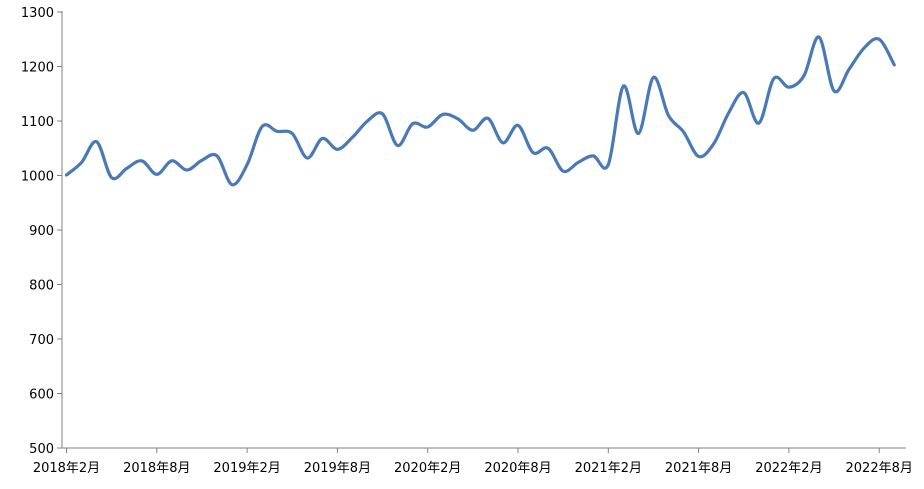 The width and height of the screenshot is (924, 489). What do you see at coordinates (698, 468) in the screenshot?
I see `x-tick-label: 2021年8月` at bounding box center [698, 468].